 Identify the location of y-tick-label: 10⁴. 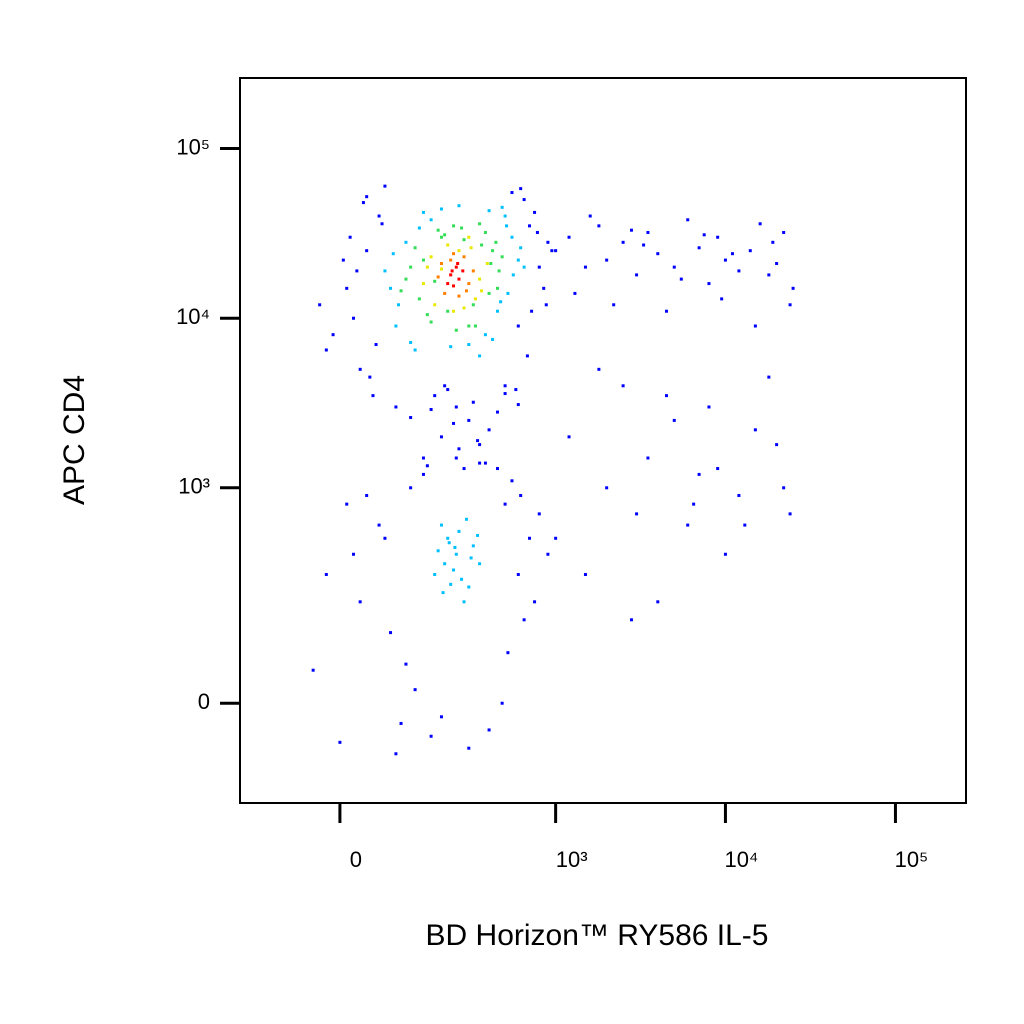
(193, 316).